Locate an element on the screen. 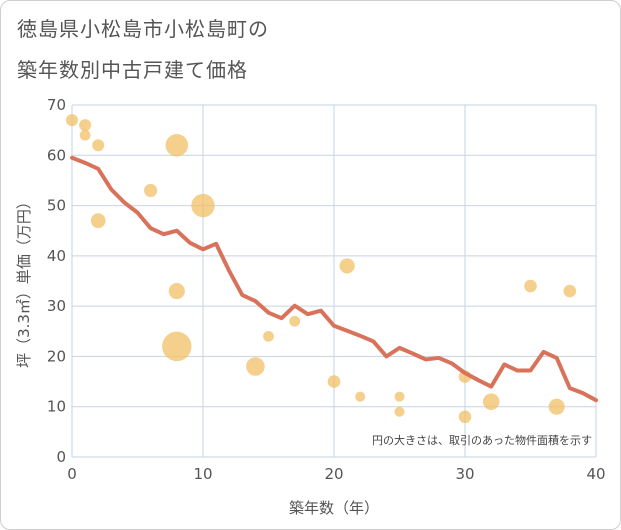 This screenshot has width=621, height=530. y-tick-label-0: 0 is located at coordinates (61, 457).